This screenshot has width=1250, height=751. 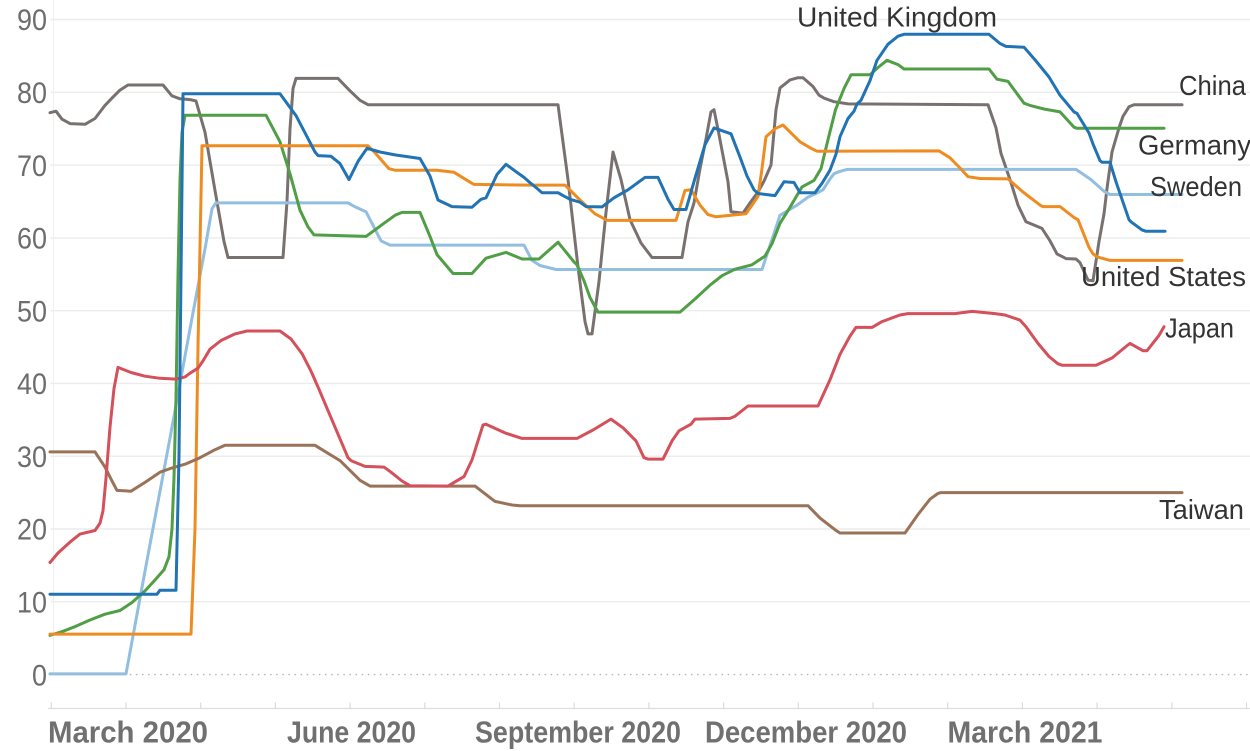 What do you see at coordinates (351, 732) in the screenshot?
I see `svg-text: June 2020` at bounding box center [351, 732].